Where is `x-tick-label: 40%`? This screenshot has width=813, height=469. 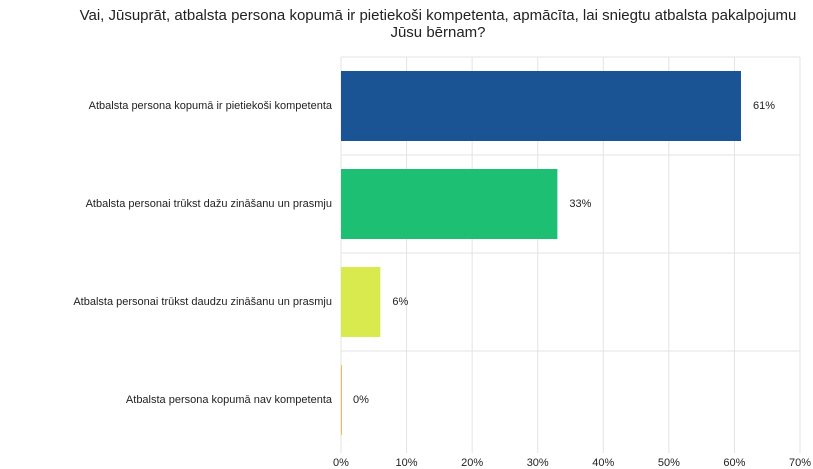
x-tick-label: 40% is located at coordinates (603, 463).